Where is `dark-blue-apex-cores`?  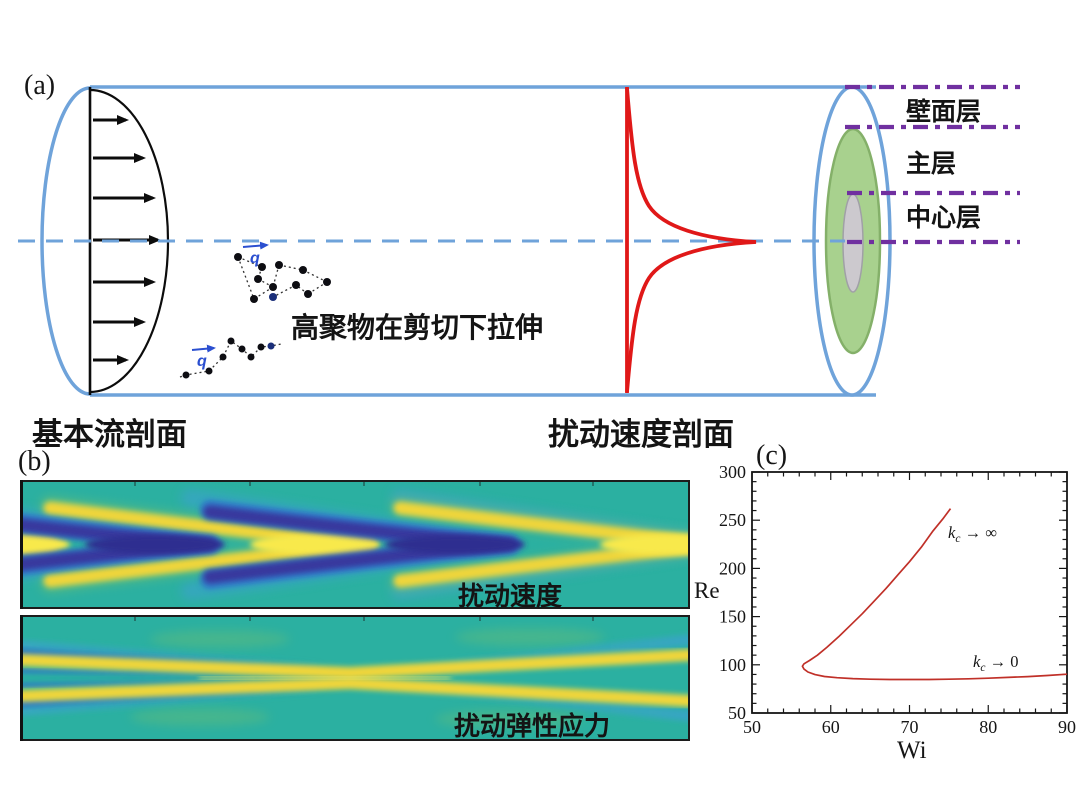 dark-blue-apex-cores is located at coordinates (305, 544).